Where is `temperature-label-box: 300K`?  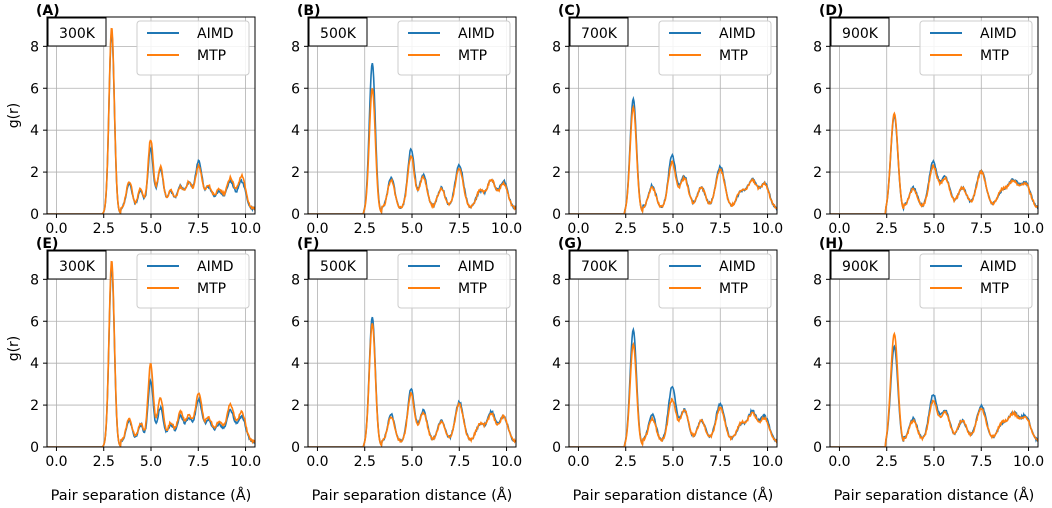 temperature-label-box: 300K is located at coordinates (77, 265).